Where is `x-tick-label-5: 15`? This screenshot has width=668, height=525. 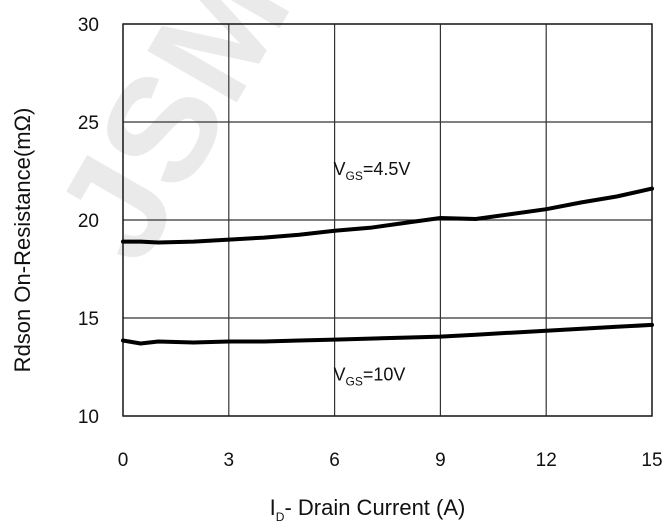 x-tick-label-5: 15 is located at coordinates (651, 460).